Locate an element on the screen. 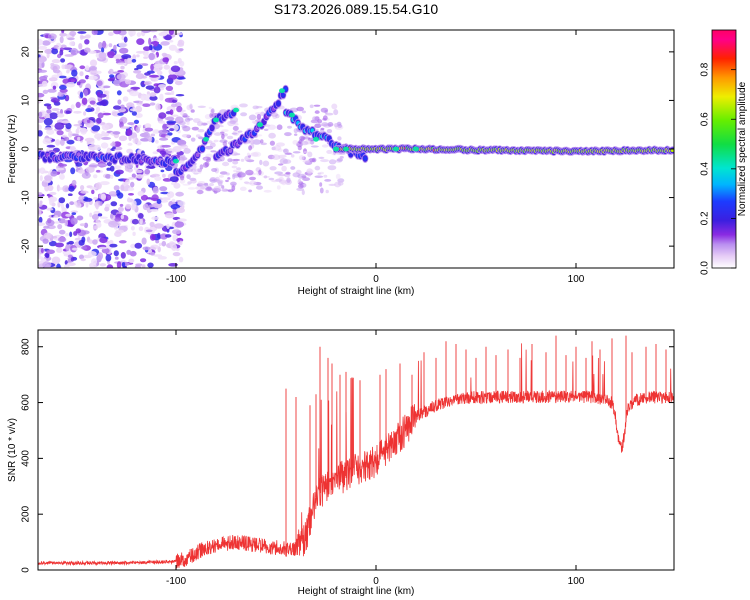 This screenshot has width=750, height=600. snr-y-axis-label: SNR (10 * v/v) is located at coordinates (12, 450).